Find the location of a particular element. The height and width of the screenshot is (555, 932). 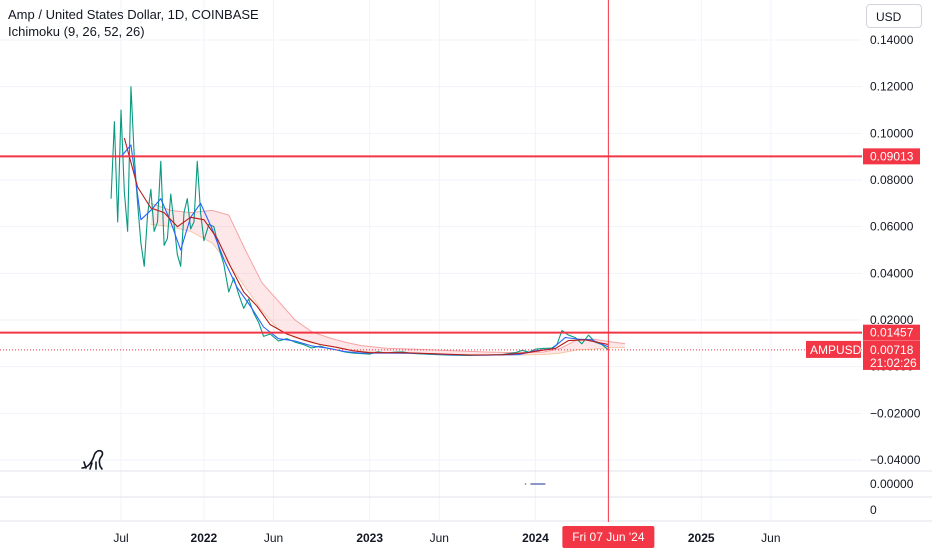

y-tick-label: 0.12000 is located at coordinates (892, 87).